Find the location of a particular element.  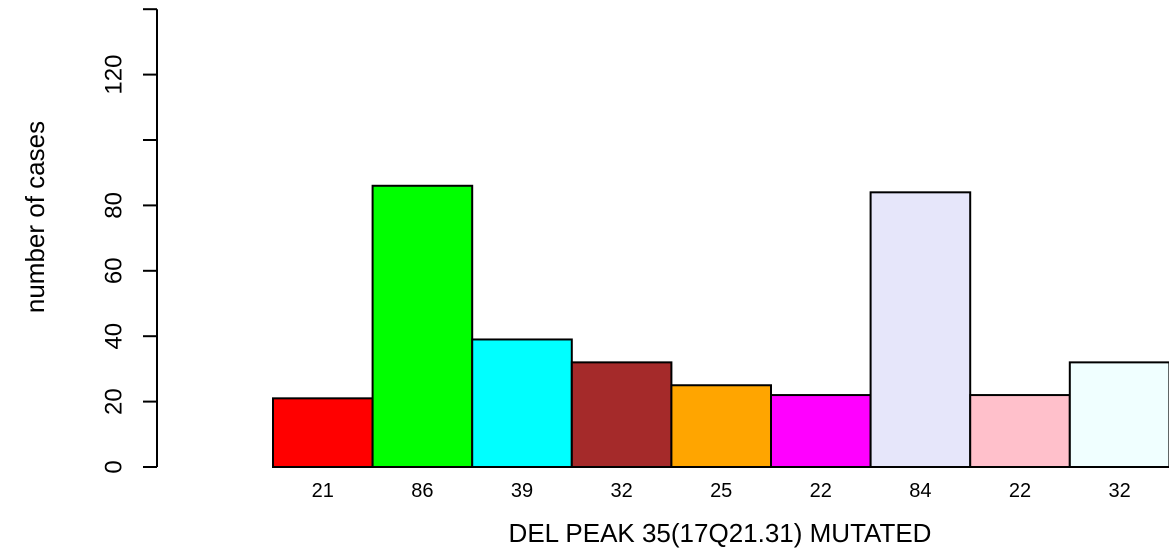

x-category-label: 84 is located at coordinates (920, 491).